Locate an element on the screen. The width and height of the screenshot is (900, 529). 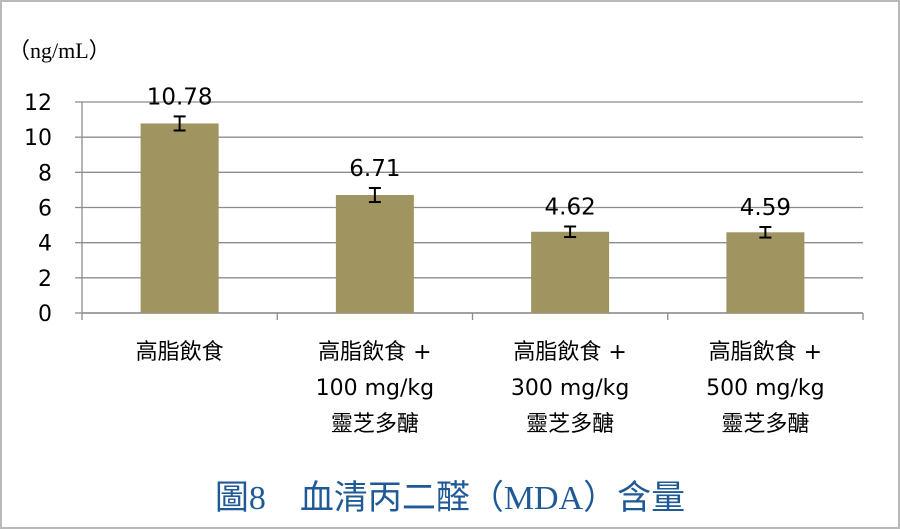
x-category-label: 300 mg/kg is located at coordinates (570, 388).